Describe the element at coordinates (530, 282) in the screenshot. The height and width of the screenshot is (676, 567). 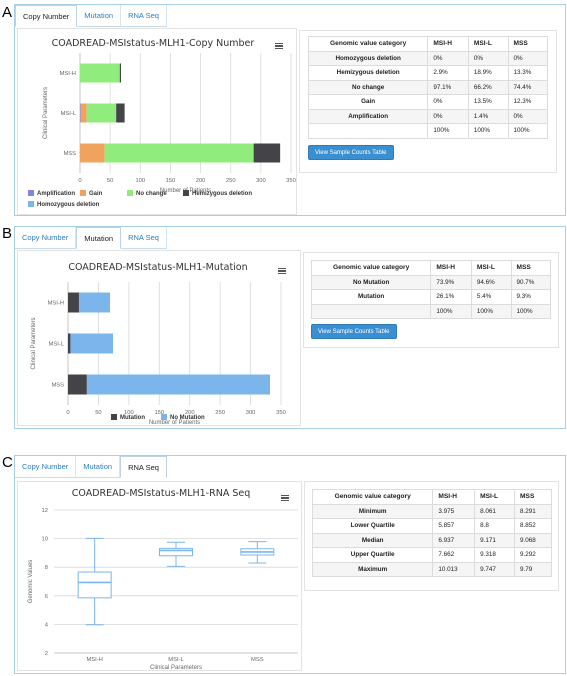
I see `value-cell: 90.7%` at that location.